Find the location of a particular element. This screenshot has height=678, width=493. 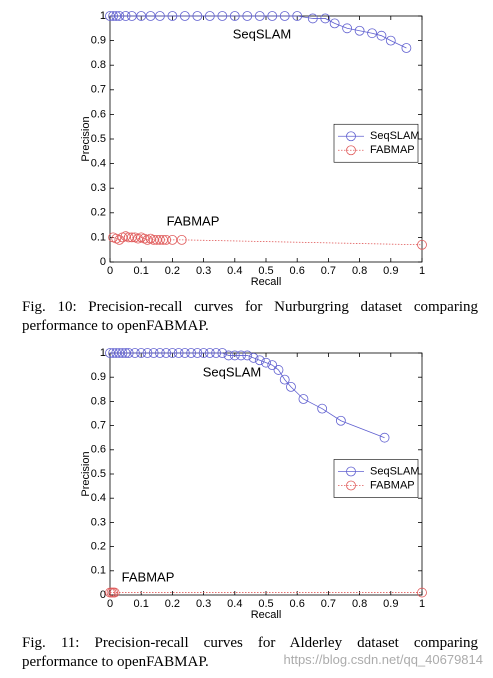

annotation: FABMAP is located at coordinates (193, 220).